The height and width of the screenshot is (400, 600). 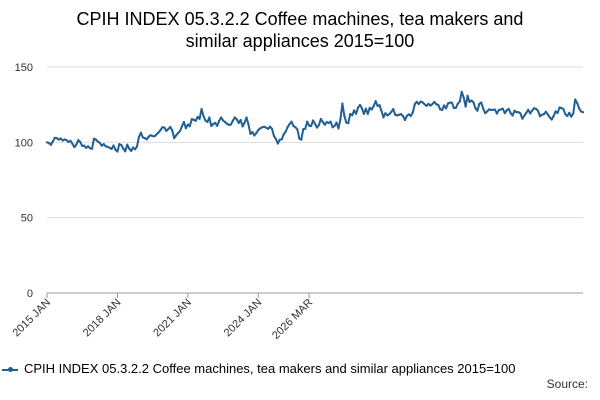 What do you see at coordinates (31, 318) in the screenshot?
I see `x-tick-label: 2015 JAN` at bounding box center [31, 318].